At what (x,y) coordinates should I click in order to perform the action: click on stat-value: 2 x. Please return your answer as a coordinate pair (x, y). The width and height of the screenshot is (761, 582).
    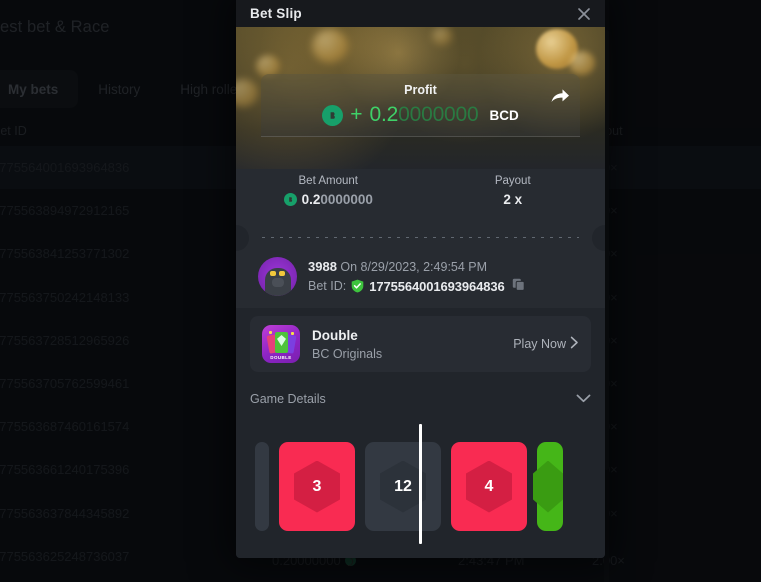
    Looking at the image, I should click on (513, 199).